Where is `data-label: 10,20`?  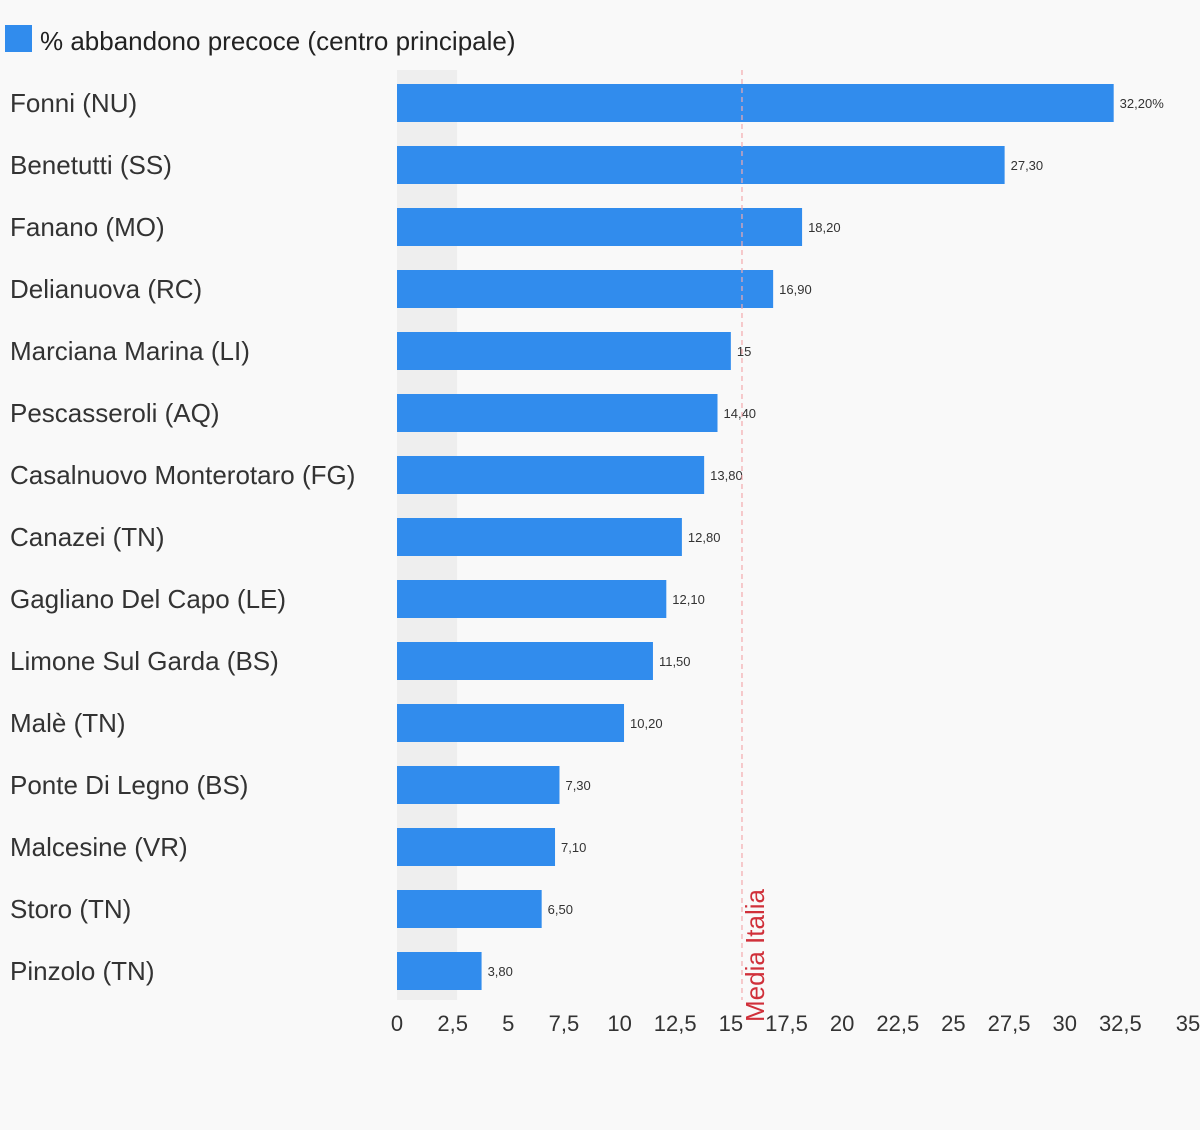
data-label: 10,20 is located at coordinates (646, 723).